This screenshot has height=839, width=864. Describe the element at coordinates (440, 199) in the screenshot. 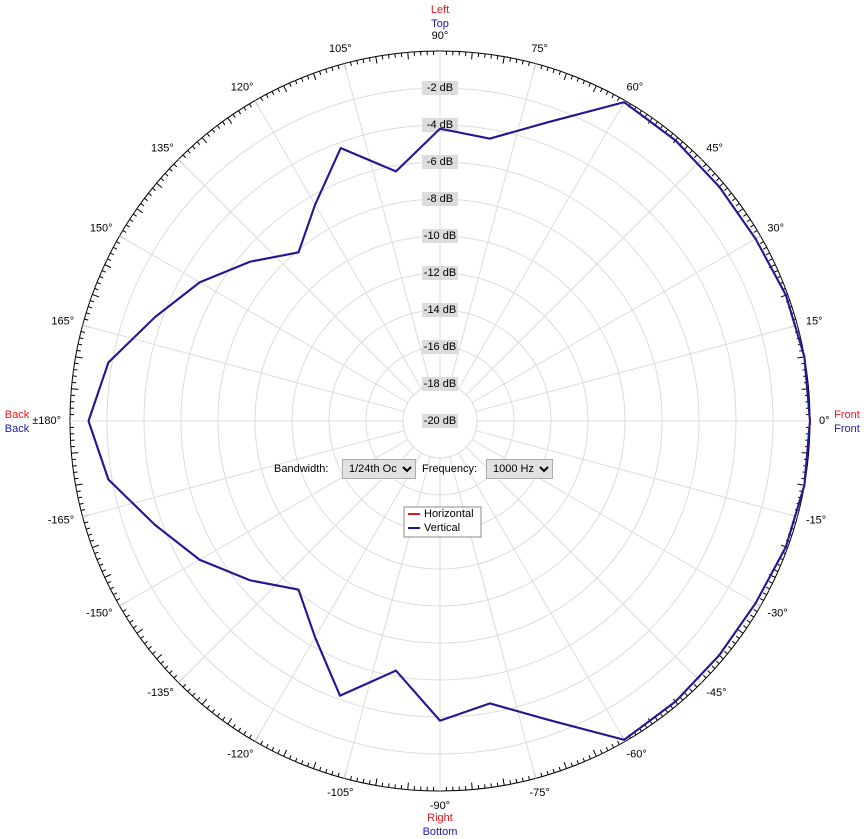

I see `r-tick-label: -8 dB` at that location.